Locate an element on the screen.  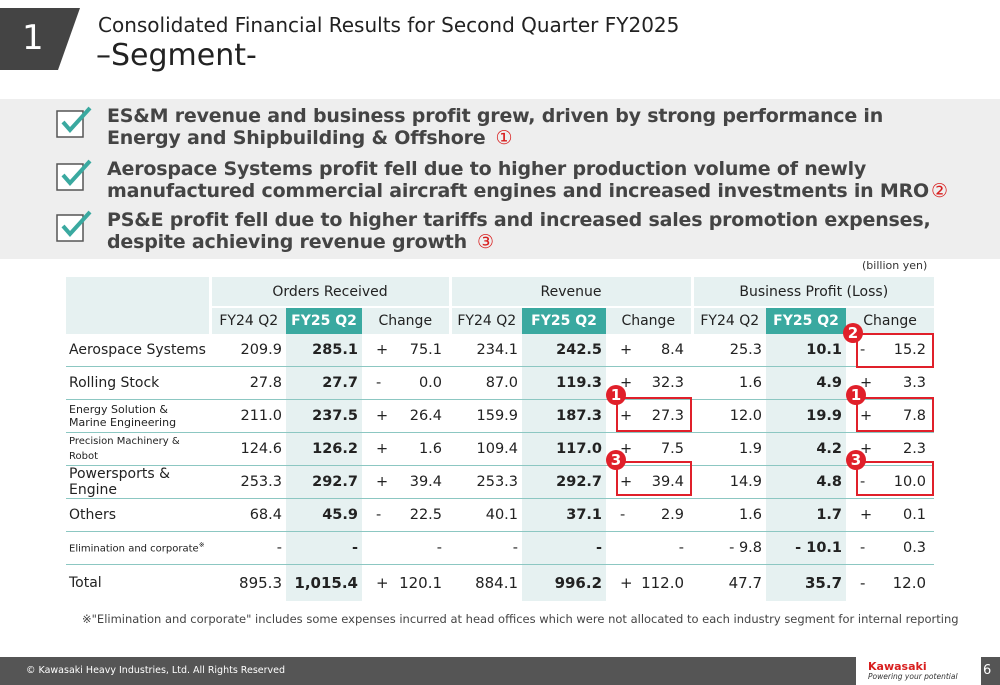
value-change: +26.4 is located at coordinates (406, 416).